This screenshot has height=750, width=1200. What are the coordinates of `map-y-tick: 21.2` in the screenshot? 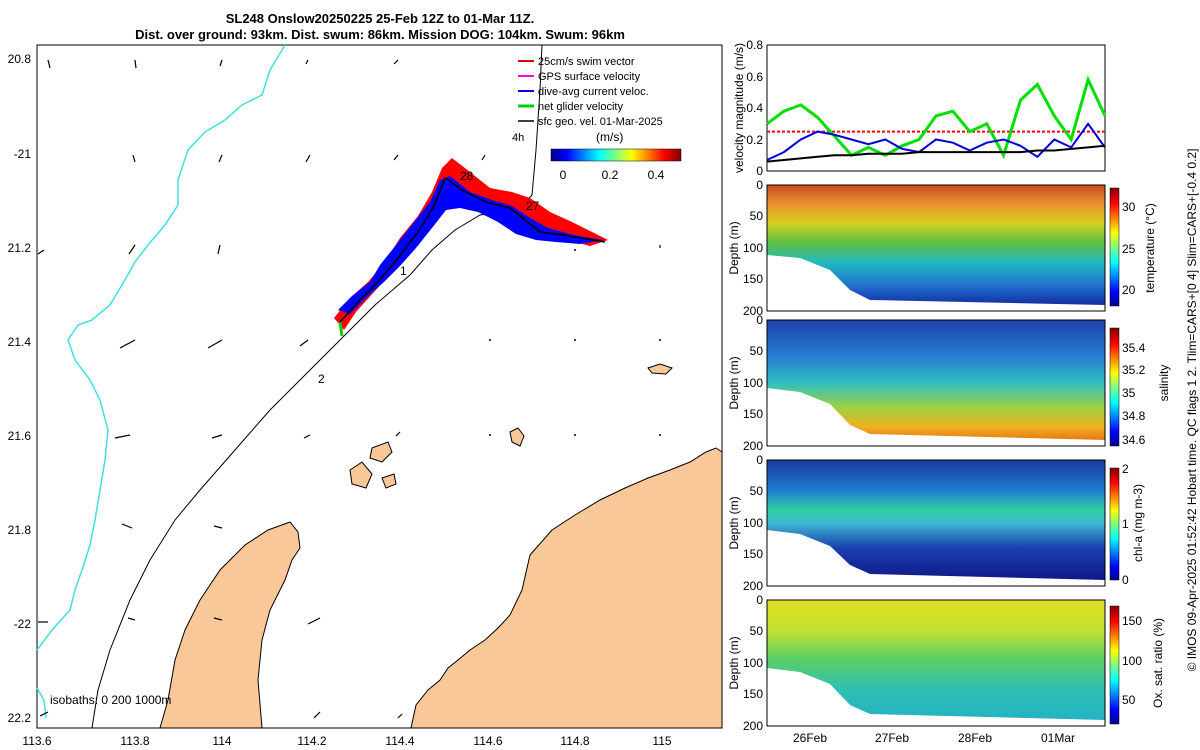 It's located at (20, 248).